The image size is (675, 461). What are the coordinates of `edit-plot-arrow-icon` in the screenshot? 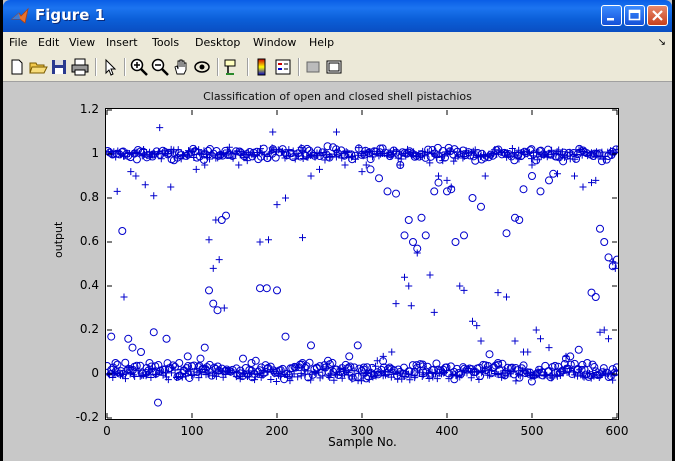 It's located at (110, 67).